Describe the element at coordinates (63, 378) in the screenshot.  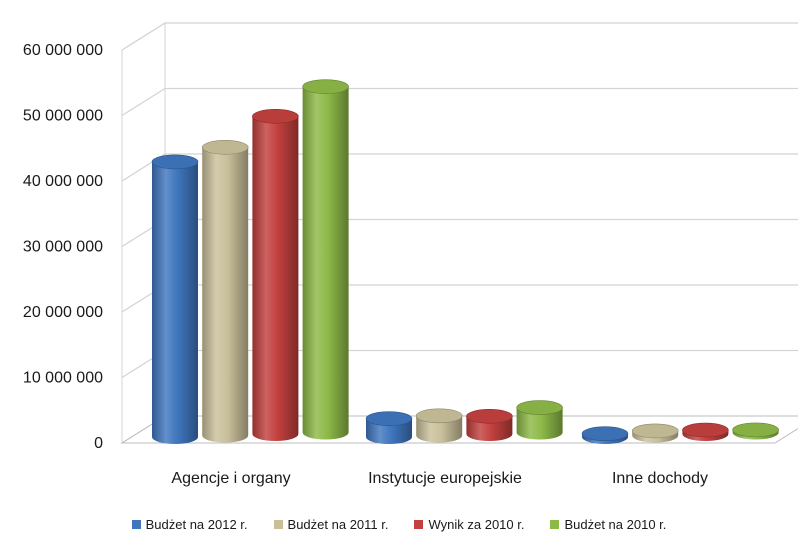
I see `y-tick-label: 10 000 000` at that location.